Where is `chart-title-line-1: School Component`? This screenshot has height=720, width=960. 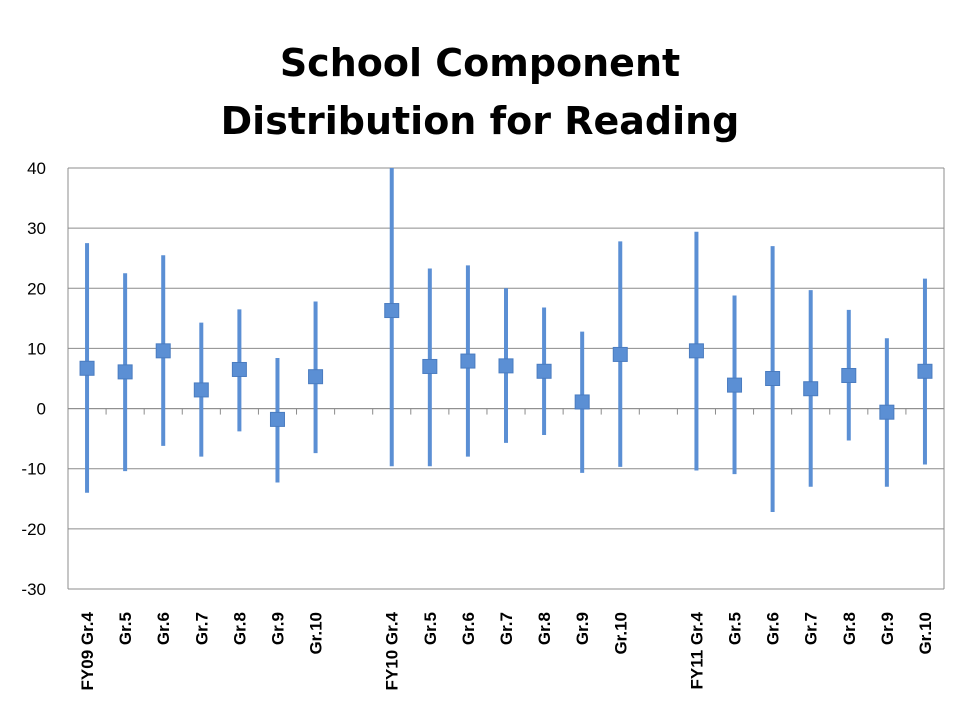 chart-title-line-1: School Component is located at coordinates (480, 63).